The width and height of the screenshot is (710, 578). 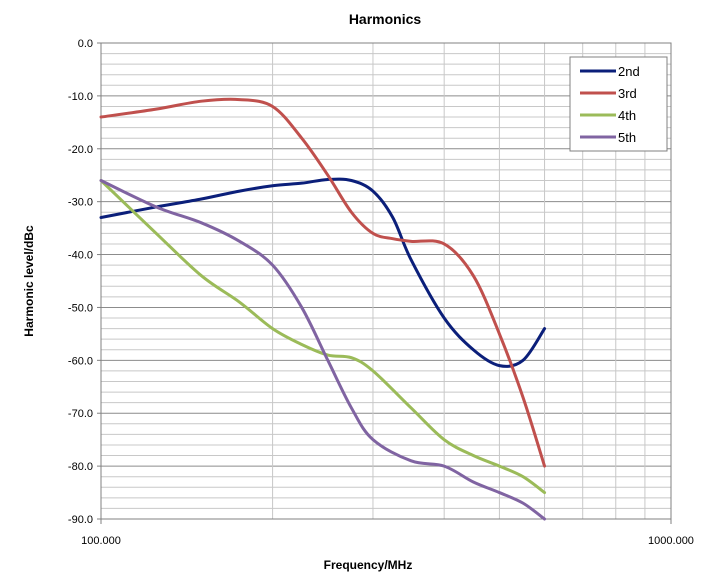 I want to click on y-tick-label: -10.0, so click(x=80, y=97).